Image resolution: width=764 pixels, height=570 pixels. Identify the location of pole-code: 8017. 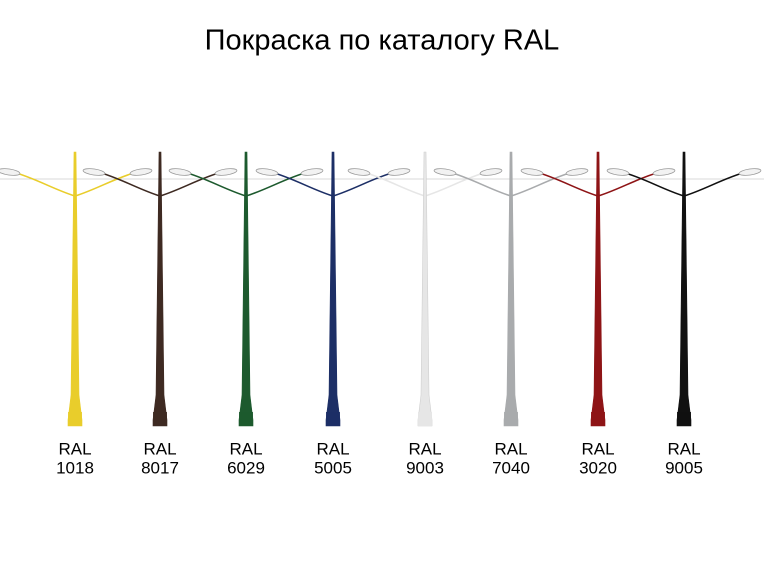
(160, 467).